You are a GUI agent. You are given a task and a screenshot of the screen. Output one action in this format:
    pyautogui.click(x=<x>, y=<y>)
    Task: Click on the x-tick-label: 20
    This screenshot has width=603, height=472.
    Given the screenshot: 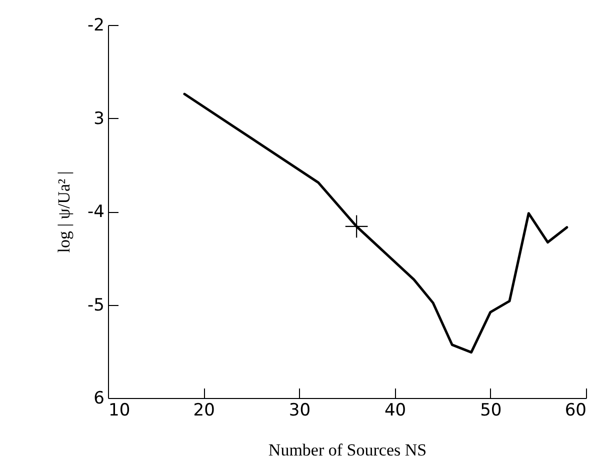 What is the action you would take?
    pyautogui.click(x=204, y=410)
    